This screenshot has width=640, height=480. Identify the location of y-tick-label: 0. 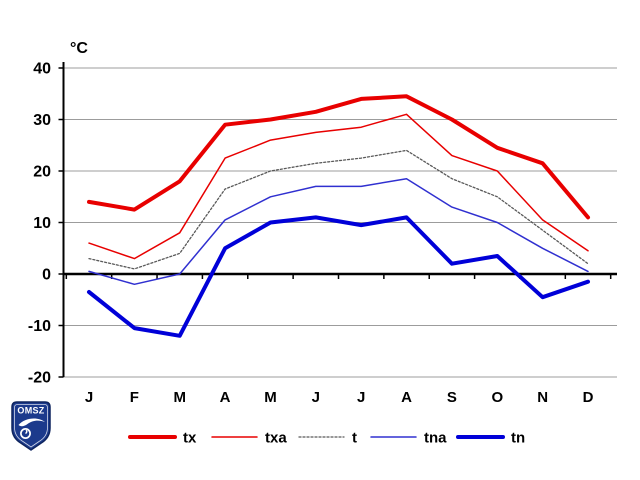
(46, 275).